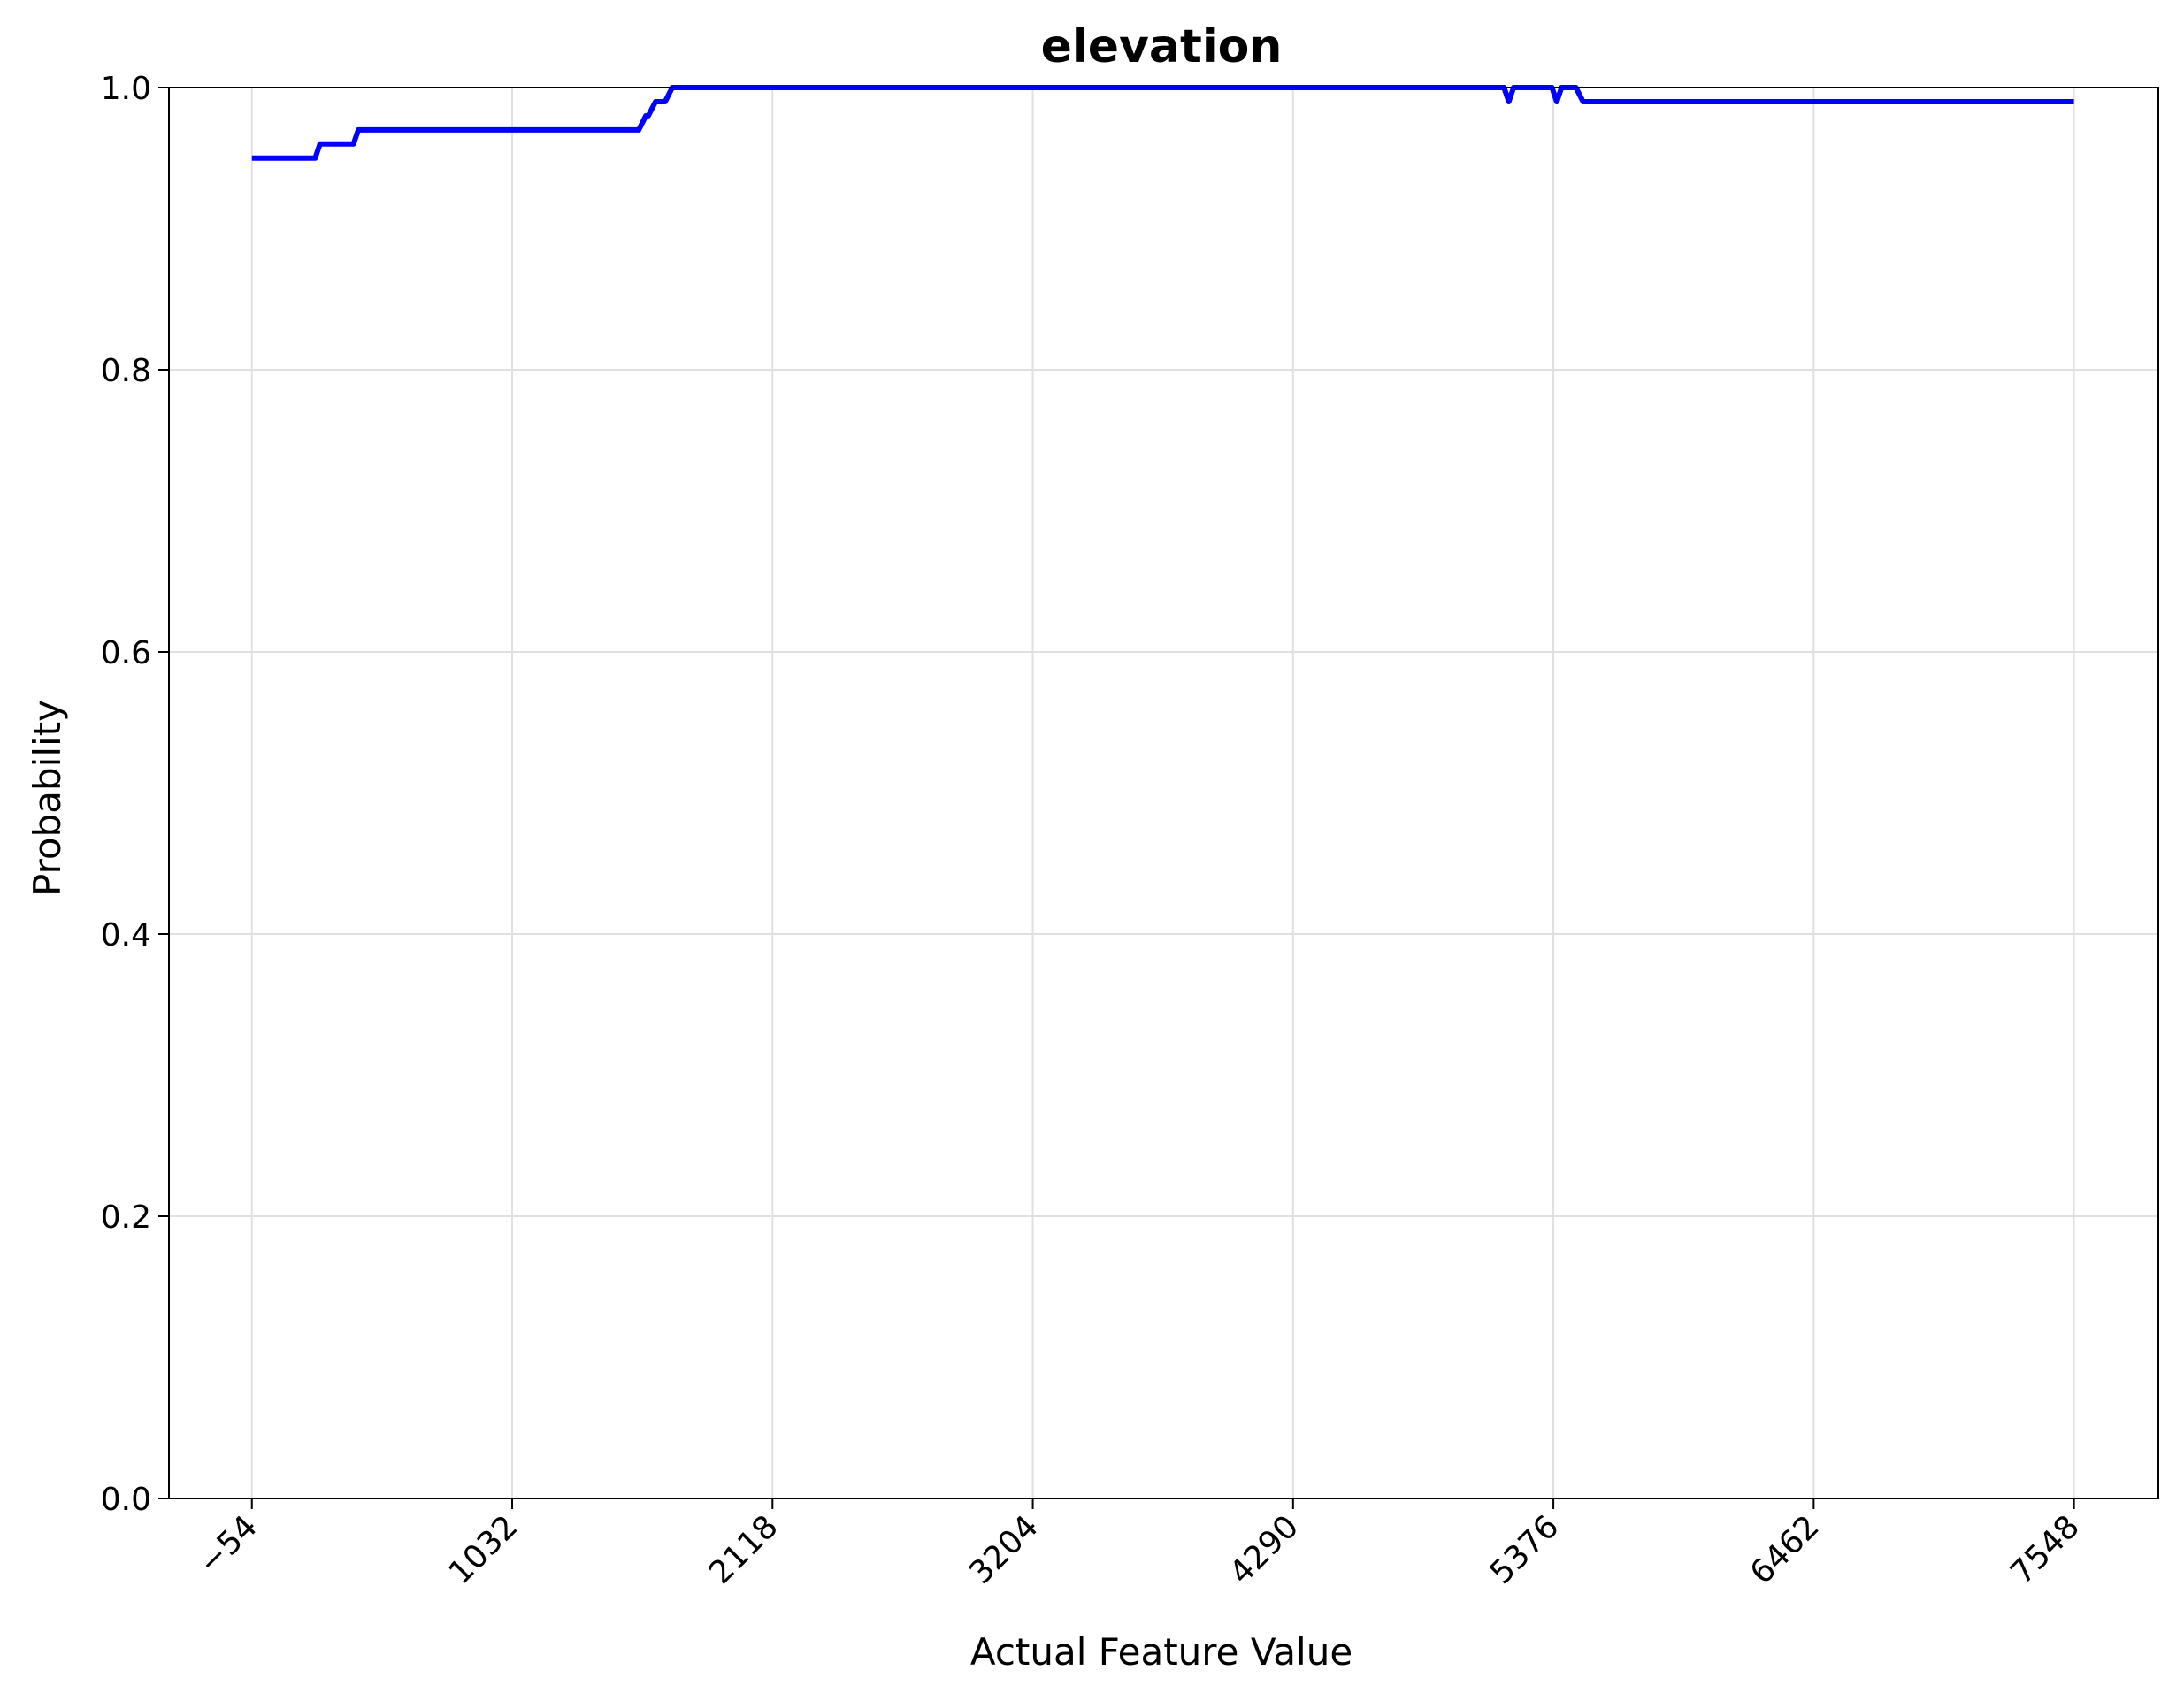 The height and width of the screenshot is (1701, 2184). I want to click on y-tick-label: 0.2, so click(126, 1217).